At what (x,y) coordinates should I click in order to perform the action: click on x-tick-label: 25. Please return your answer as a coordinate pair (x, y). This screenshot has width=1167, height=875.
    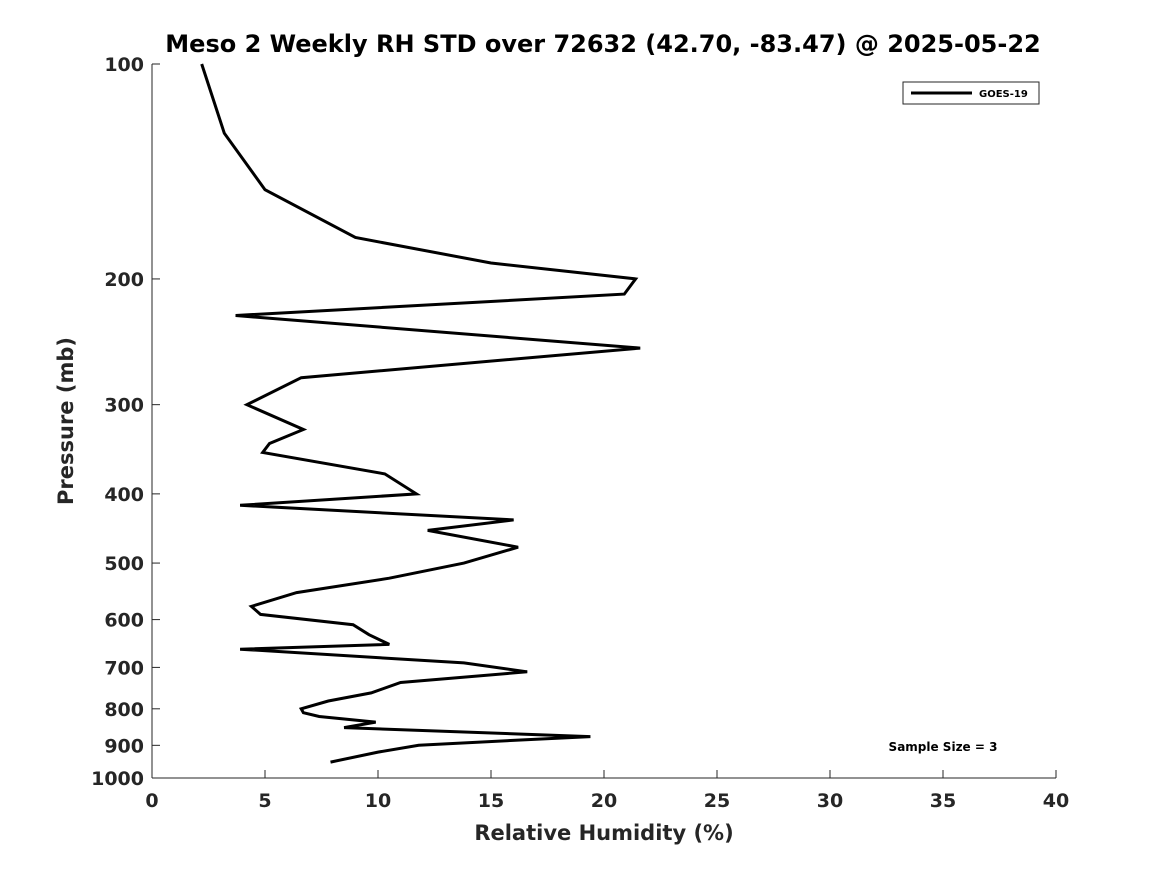
    Looking at the image, I should click on (717, 801).